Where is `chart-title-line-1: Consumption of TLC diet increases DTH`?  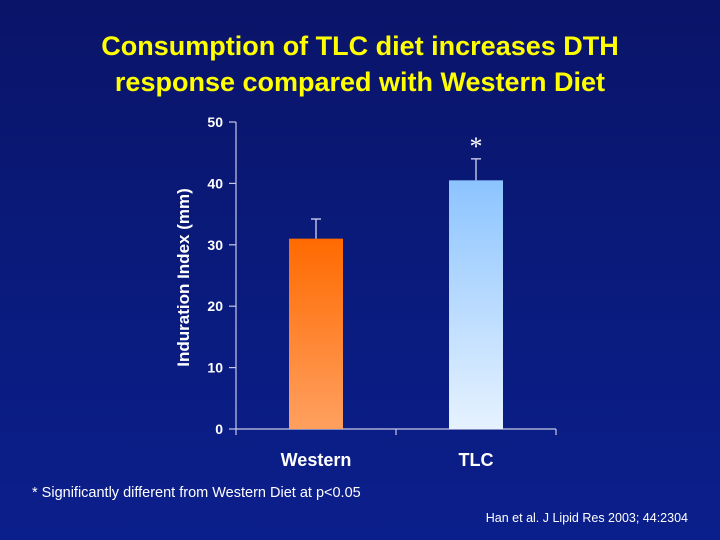 chart-title-line-1: Consumption of TLC diet increases DTH is located at coordinates (360, 46).